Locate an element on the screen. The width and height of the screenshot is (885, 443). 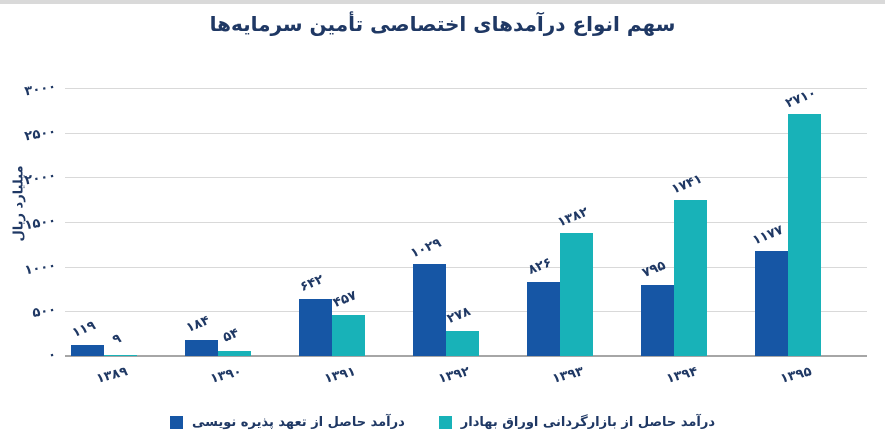
legend-entry-underwriting: درآمد حاصل از تعهد پذیره نویسی is located at coordinates (287, 422).